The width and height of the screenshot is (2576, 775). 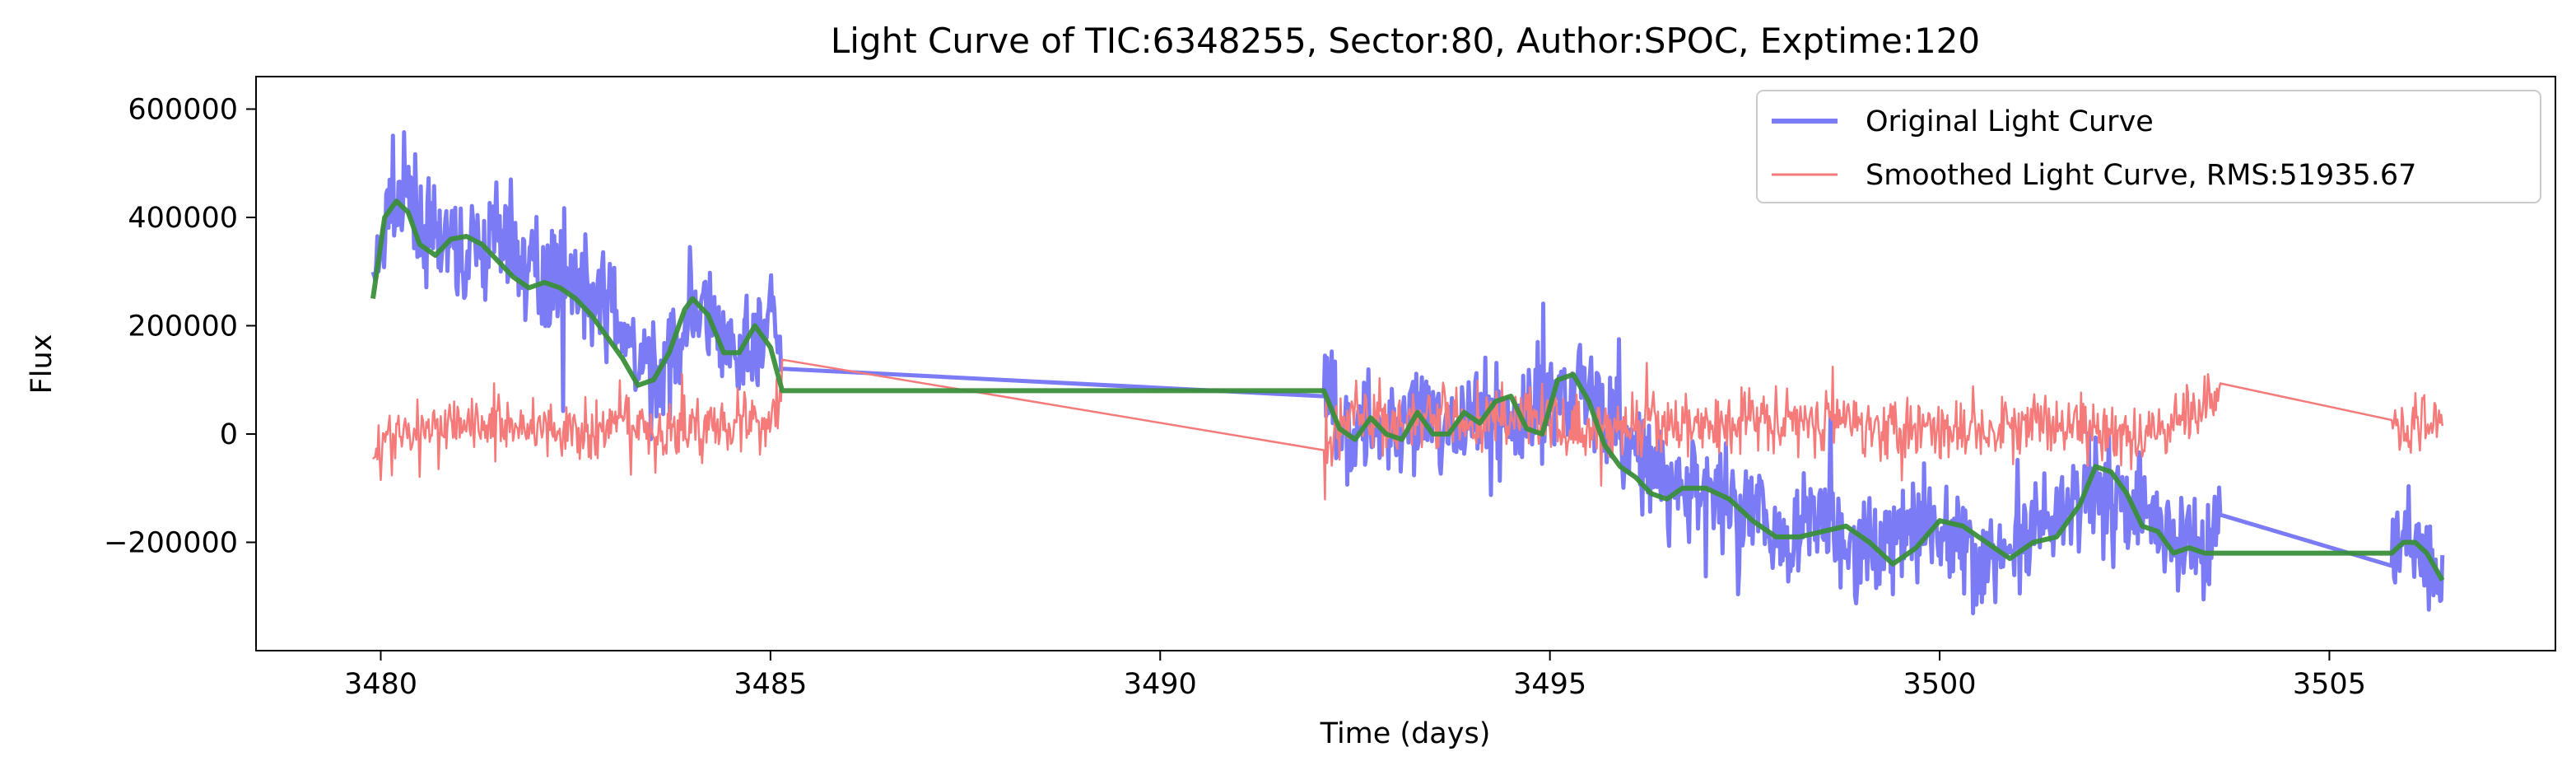 What do you see at coordinates (183, 326) in the screenshot?
I see `y-tick-label: 200000` at bounding box center [183, 326].